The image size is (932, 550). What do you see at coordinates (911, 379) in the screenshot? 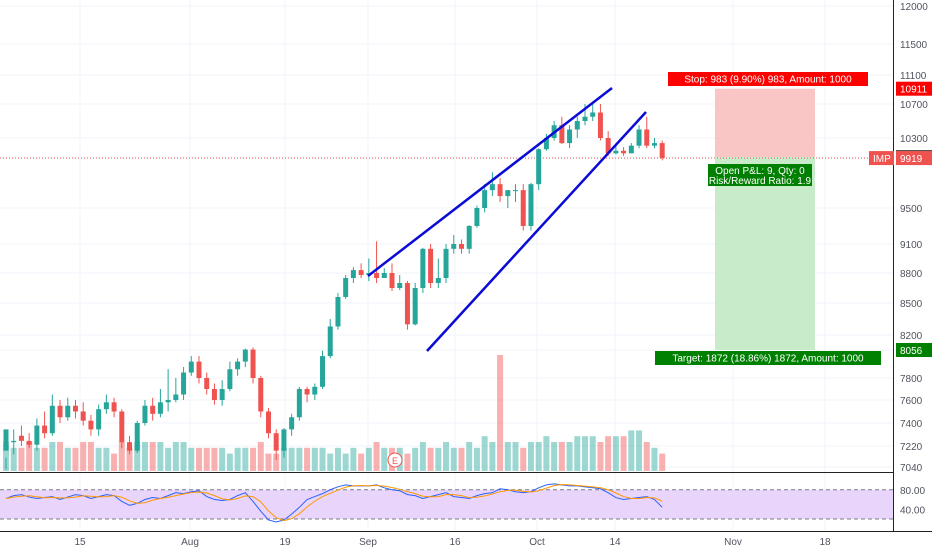
I see `y-tick-label: 7800` at bounding box center [911, 379].